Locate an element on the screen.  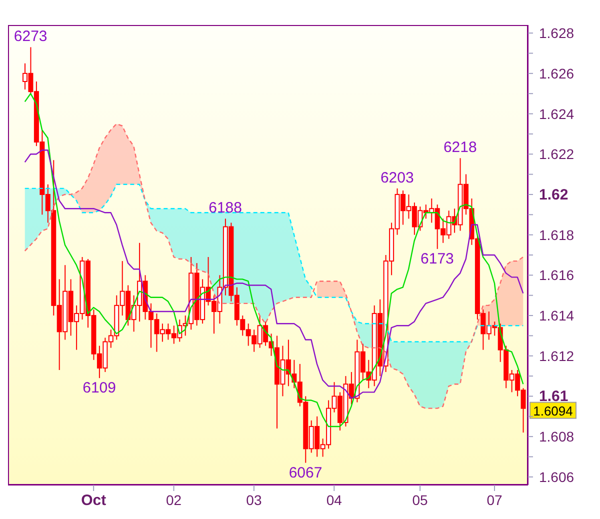
annotation: 6188 is located at coordinates (225, 208).